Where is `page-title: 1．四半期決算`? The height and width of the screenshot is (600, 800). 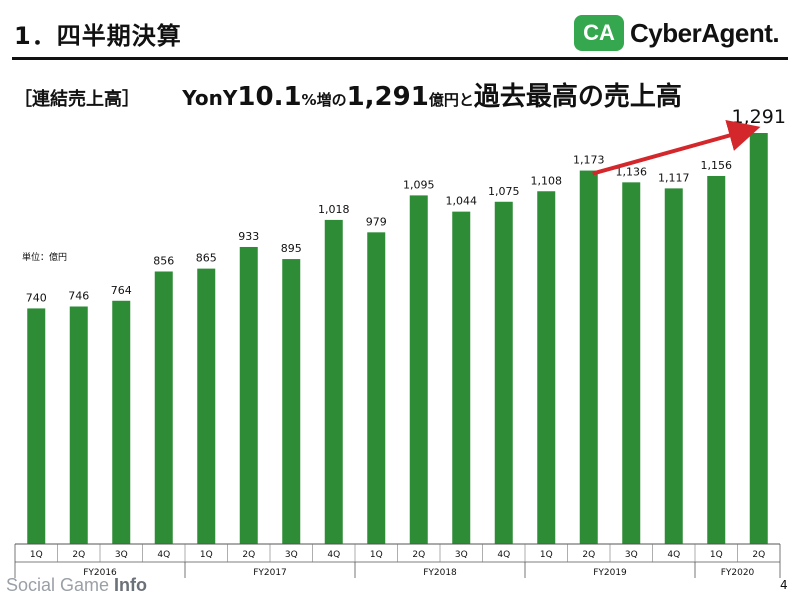
page-title: 1．四半期決算 is located at coordinates (98, 36).